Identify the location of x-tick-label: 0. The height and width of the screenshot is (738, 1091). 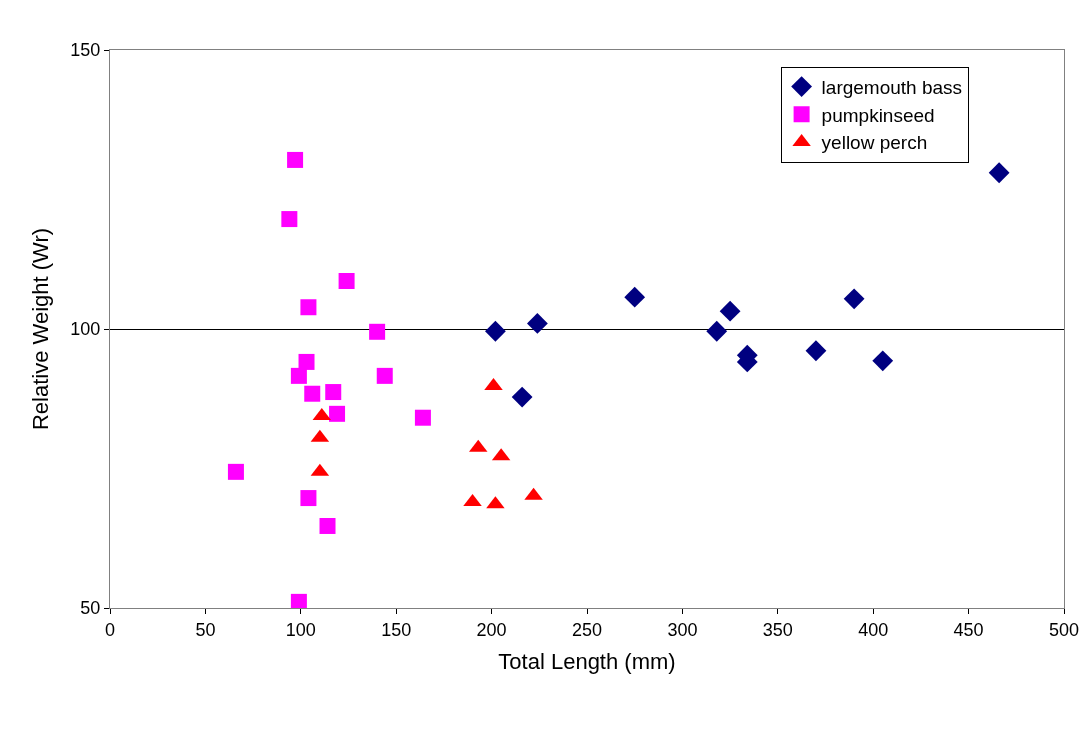
(110, 629).